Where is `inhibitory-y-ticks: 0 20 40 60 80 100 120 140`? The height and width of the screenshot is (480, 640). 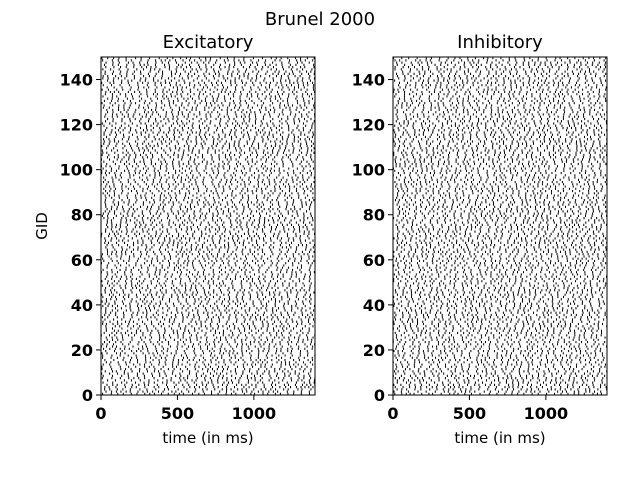 inhibitory-y-ticks: 0 20 40 60 80 100 120 140 is located at coordinates (372, 238).